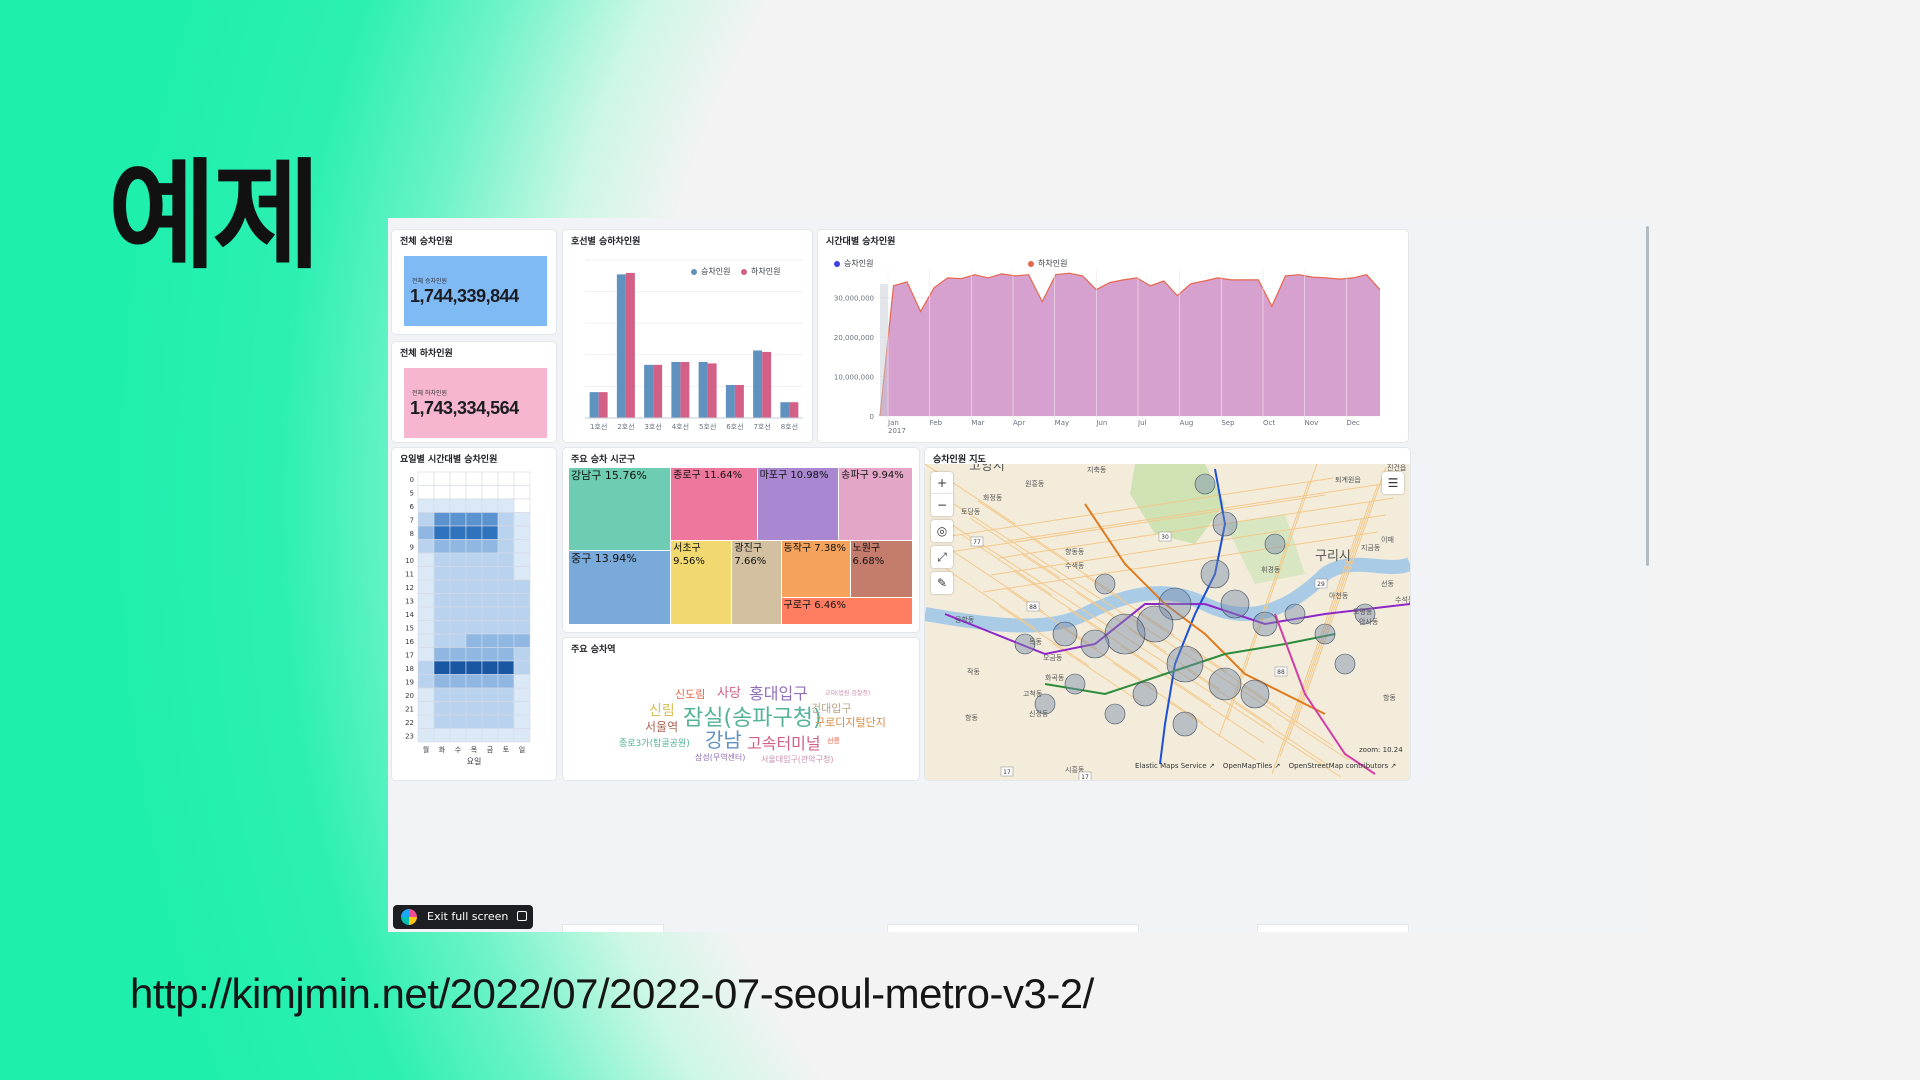 Image resolution: width=1920 pixels, height=1080 pixels. Describe the element at coordinates (1075, 551) in the screenshot. I see `map-place-label: 향동동` at that location.